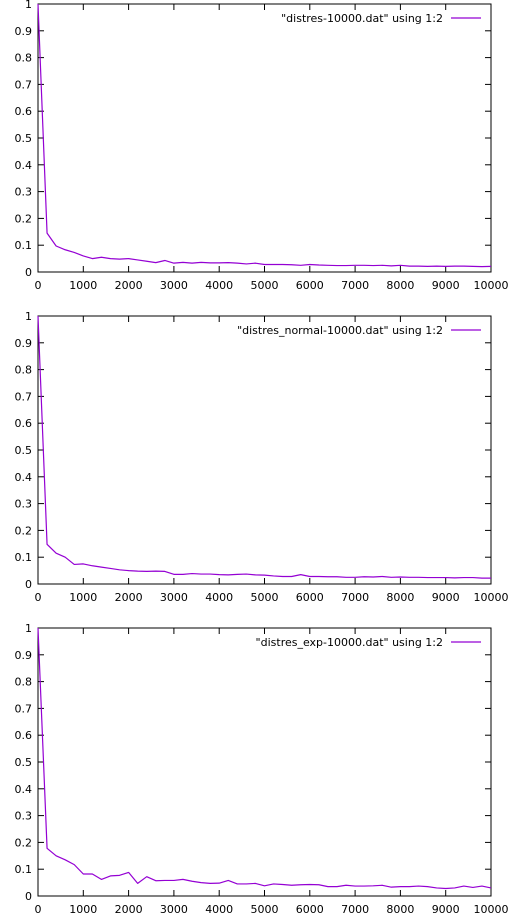 The height and width of the screenshot is (917, 510). What do you see at coordinates (362, 18) in the screenshot?
I see `legend-label: "distres-10000.dat" using 1:2` at bounding box center [362, 18].